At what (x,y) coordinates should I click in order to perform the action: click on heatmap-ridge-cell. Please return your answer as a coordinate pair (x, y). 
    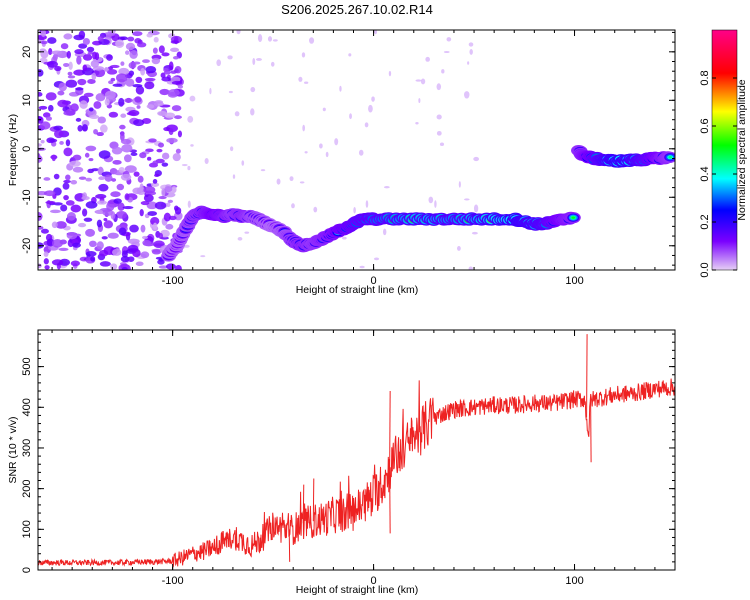
    Looking at the image, I should click on (573, 217).